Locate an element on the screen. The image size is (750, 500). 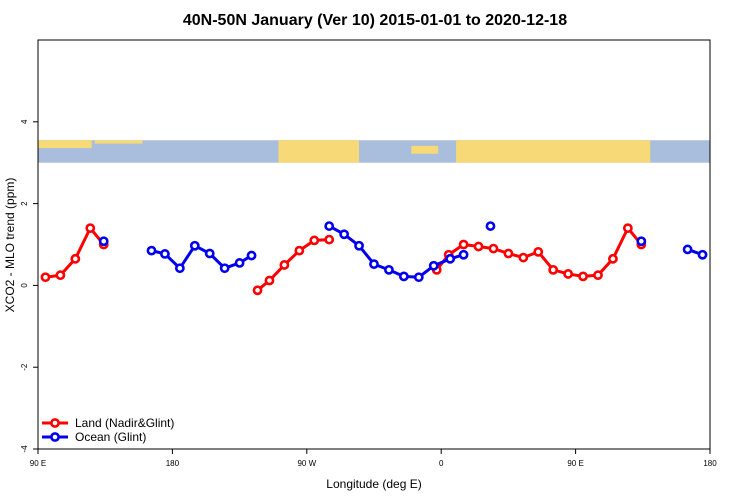
y-tick-label: 2 is located at coordinates (24, 203).